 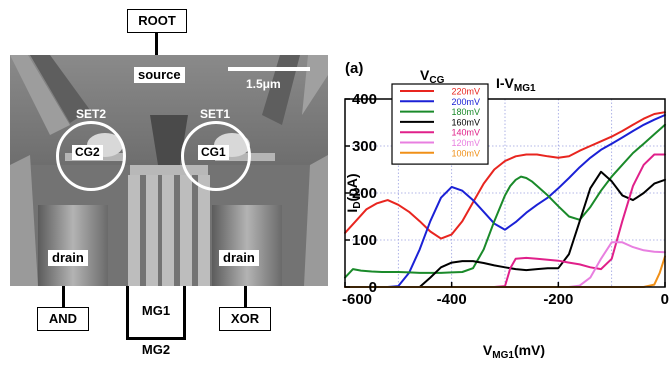 I want to click on legend-label-120mV: 120mV, so click(x=465, y=143).